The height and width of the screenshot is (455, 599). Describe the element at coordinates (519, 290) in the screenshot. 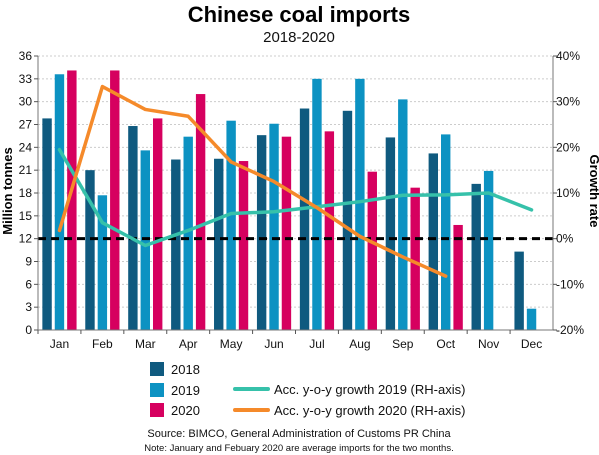

I see `bar-2018-dec` at that location.